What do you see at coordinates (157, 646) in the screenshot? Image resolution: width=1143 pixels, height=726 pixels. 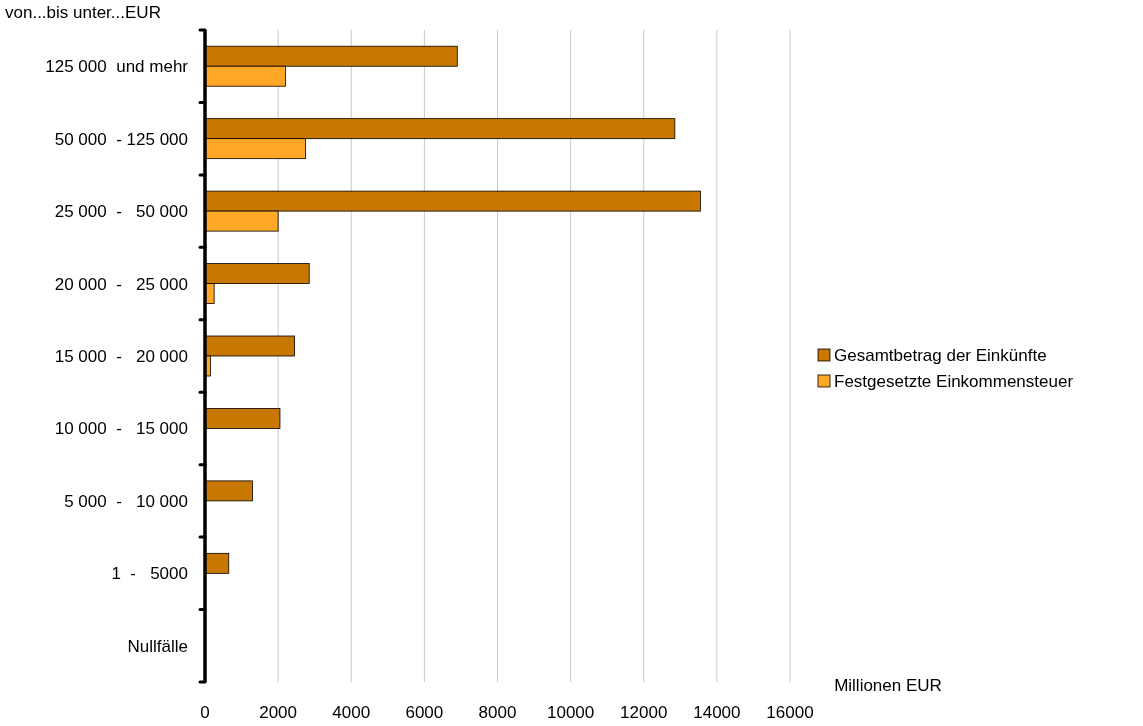 I see `y-tick-label: Nullfälle` at bounding box center [157, 646].